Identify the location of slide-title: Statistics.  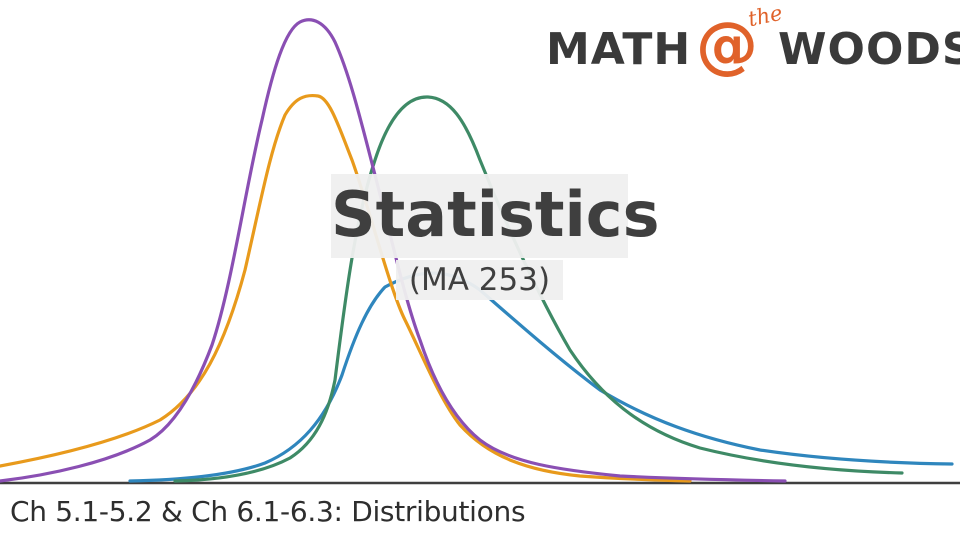
(495, 214).